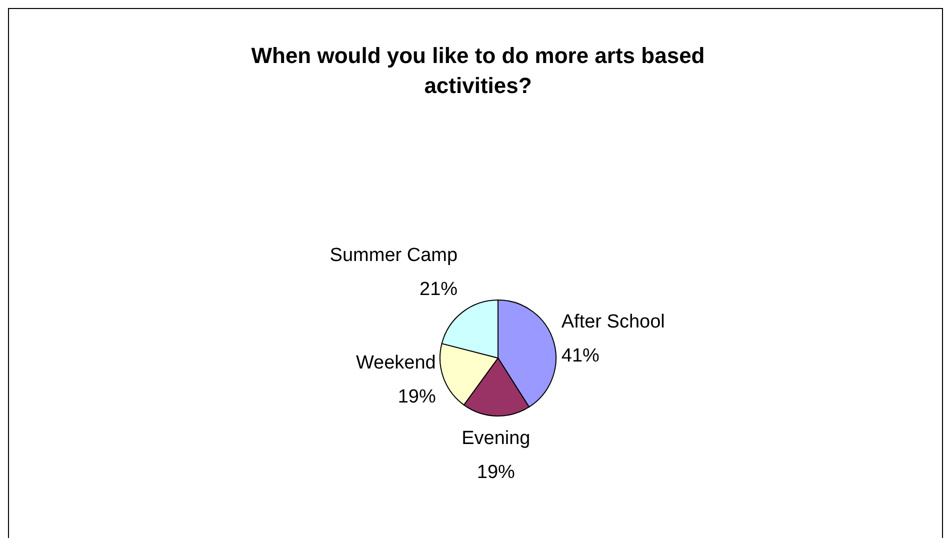 This screenshot has width=951, height=546. What do you see at coordinates (396, 363) in the screenshot?
I see `slice-label: Weekend` at bounding box center [396, 363].